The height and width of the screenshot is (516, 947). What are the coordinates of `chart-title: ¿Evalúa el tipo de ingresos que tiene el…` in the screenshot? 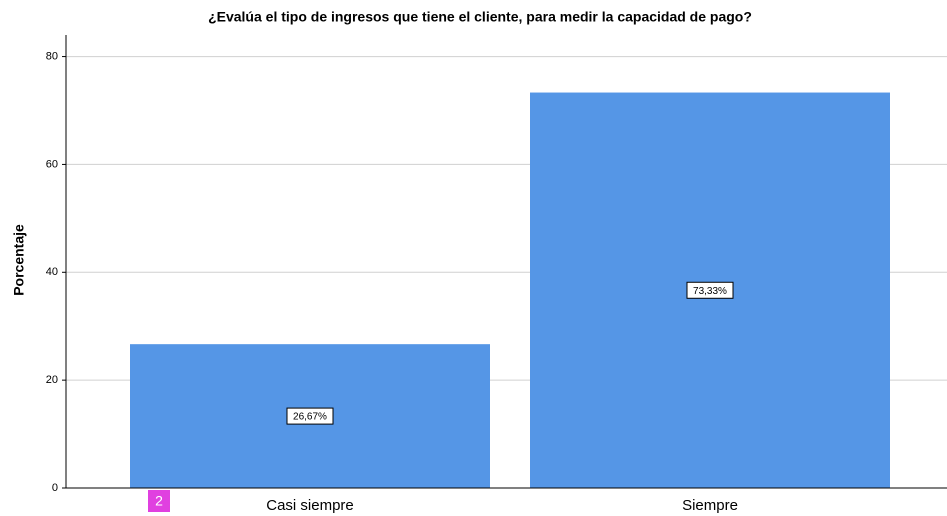 It's located at (480, 17).